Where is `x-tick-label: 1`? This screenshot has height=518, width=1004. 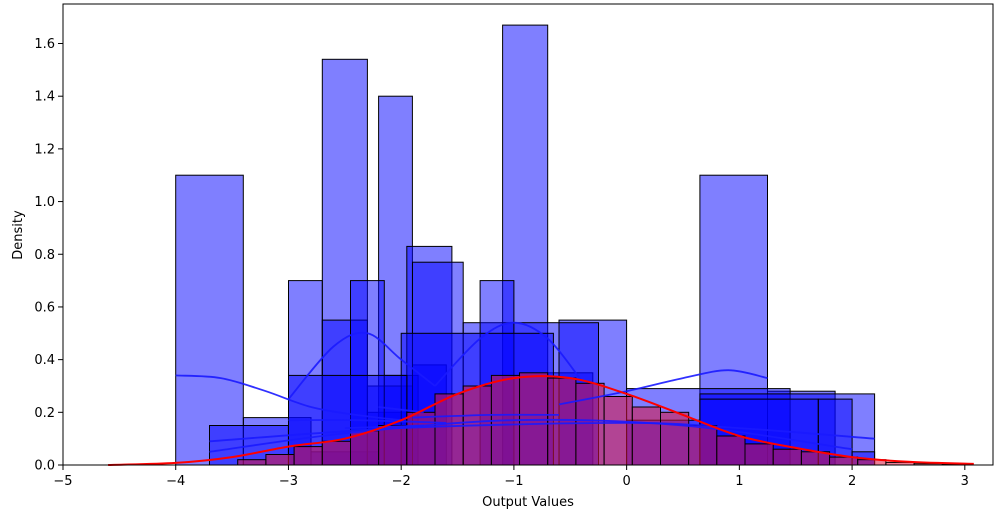 x-tick-label: 1 is located at coordinates (739, 481).